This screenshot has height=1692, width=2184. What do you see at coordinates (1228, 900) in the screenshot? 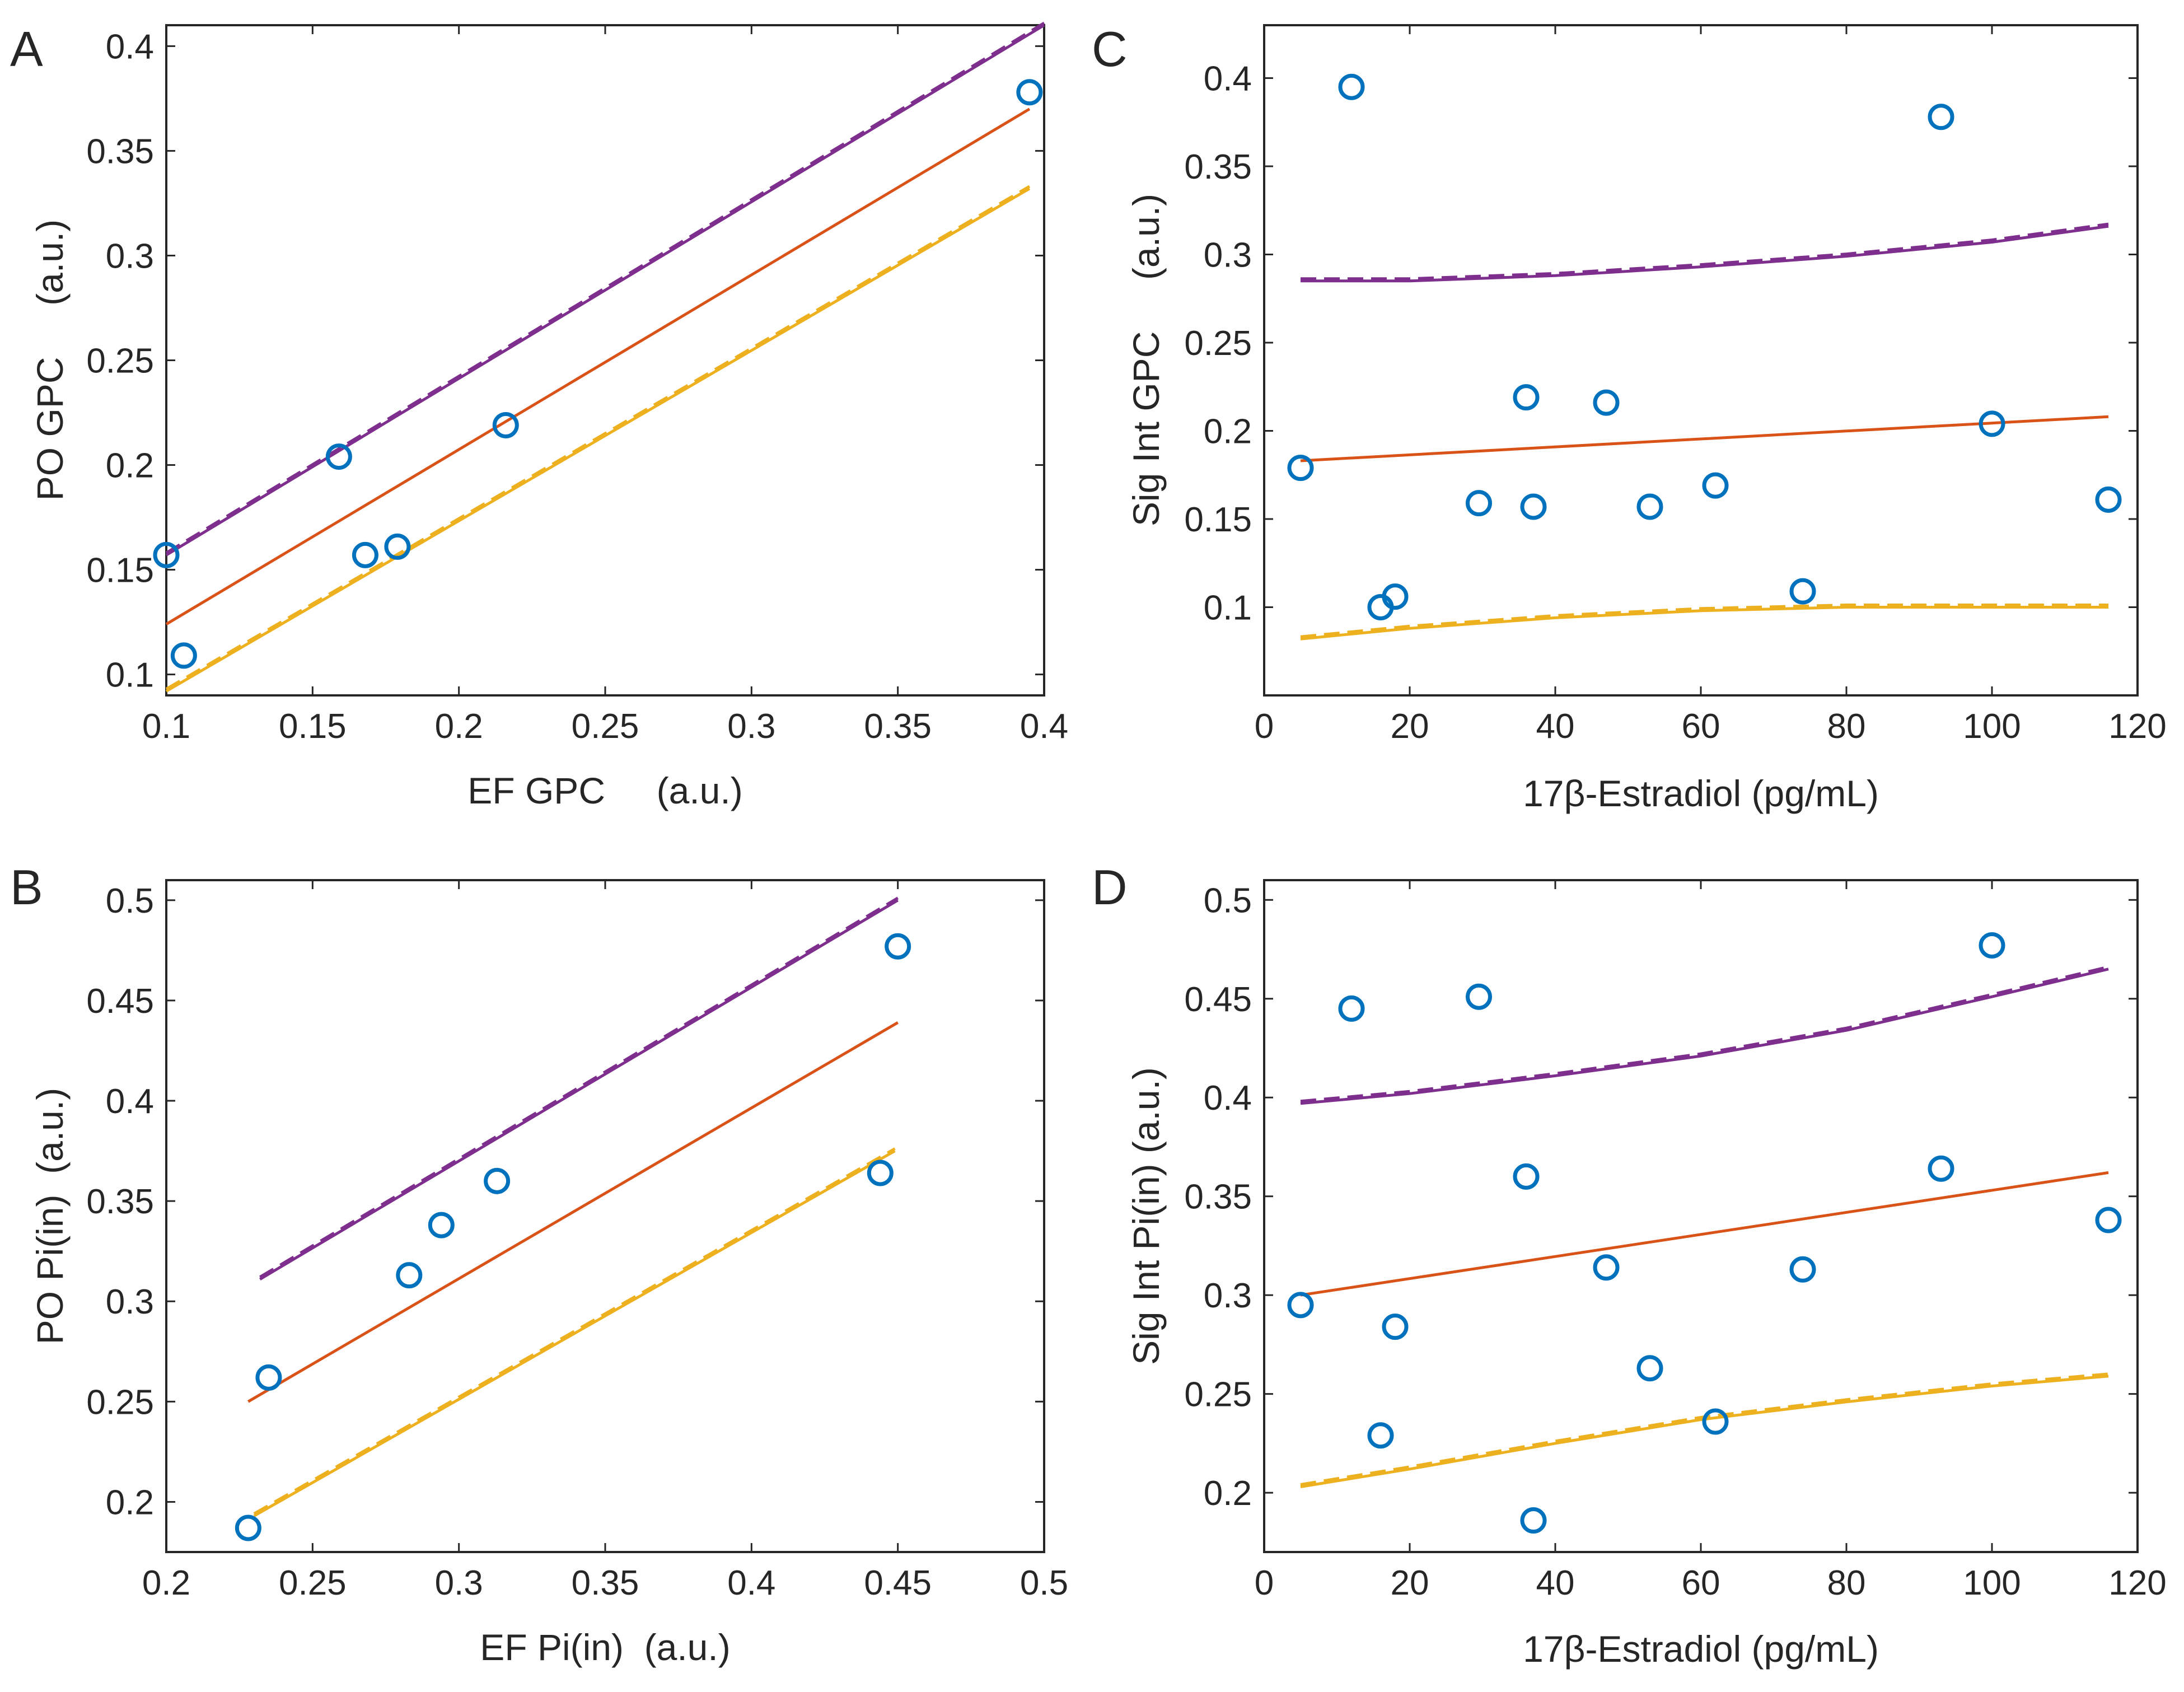
I see `panel-d-ytick-label: 0.5` at bounding box center [1228, 900].